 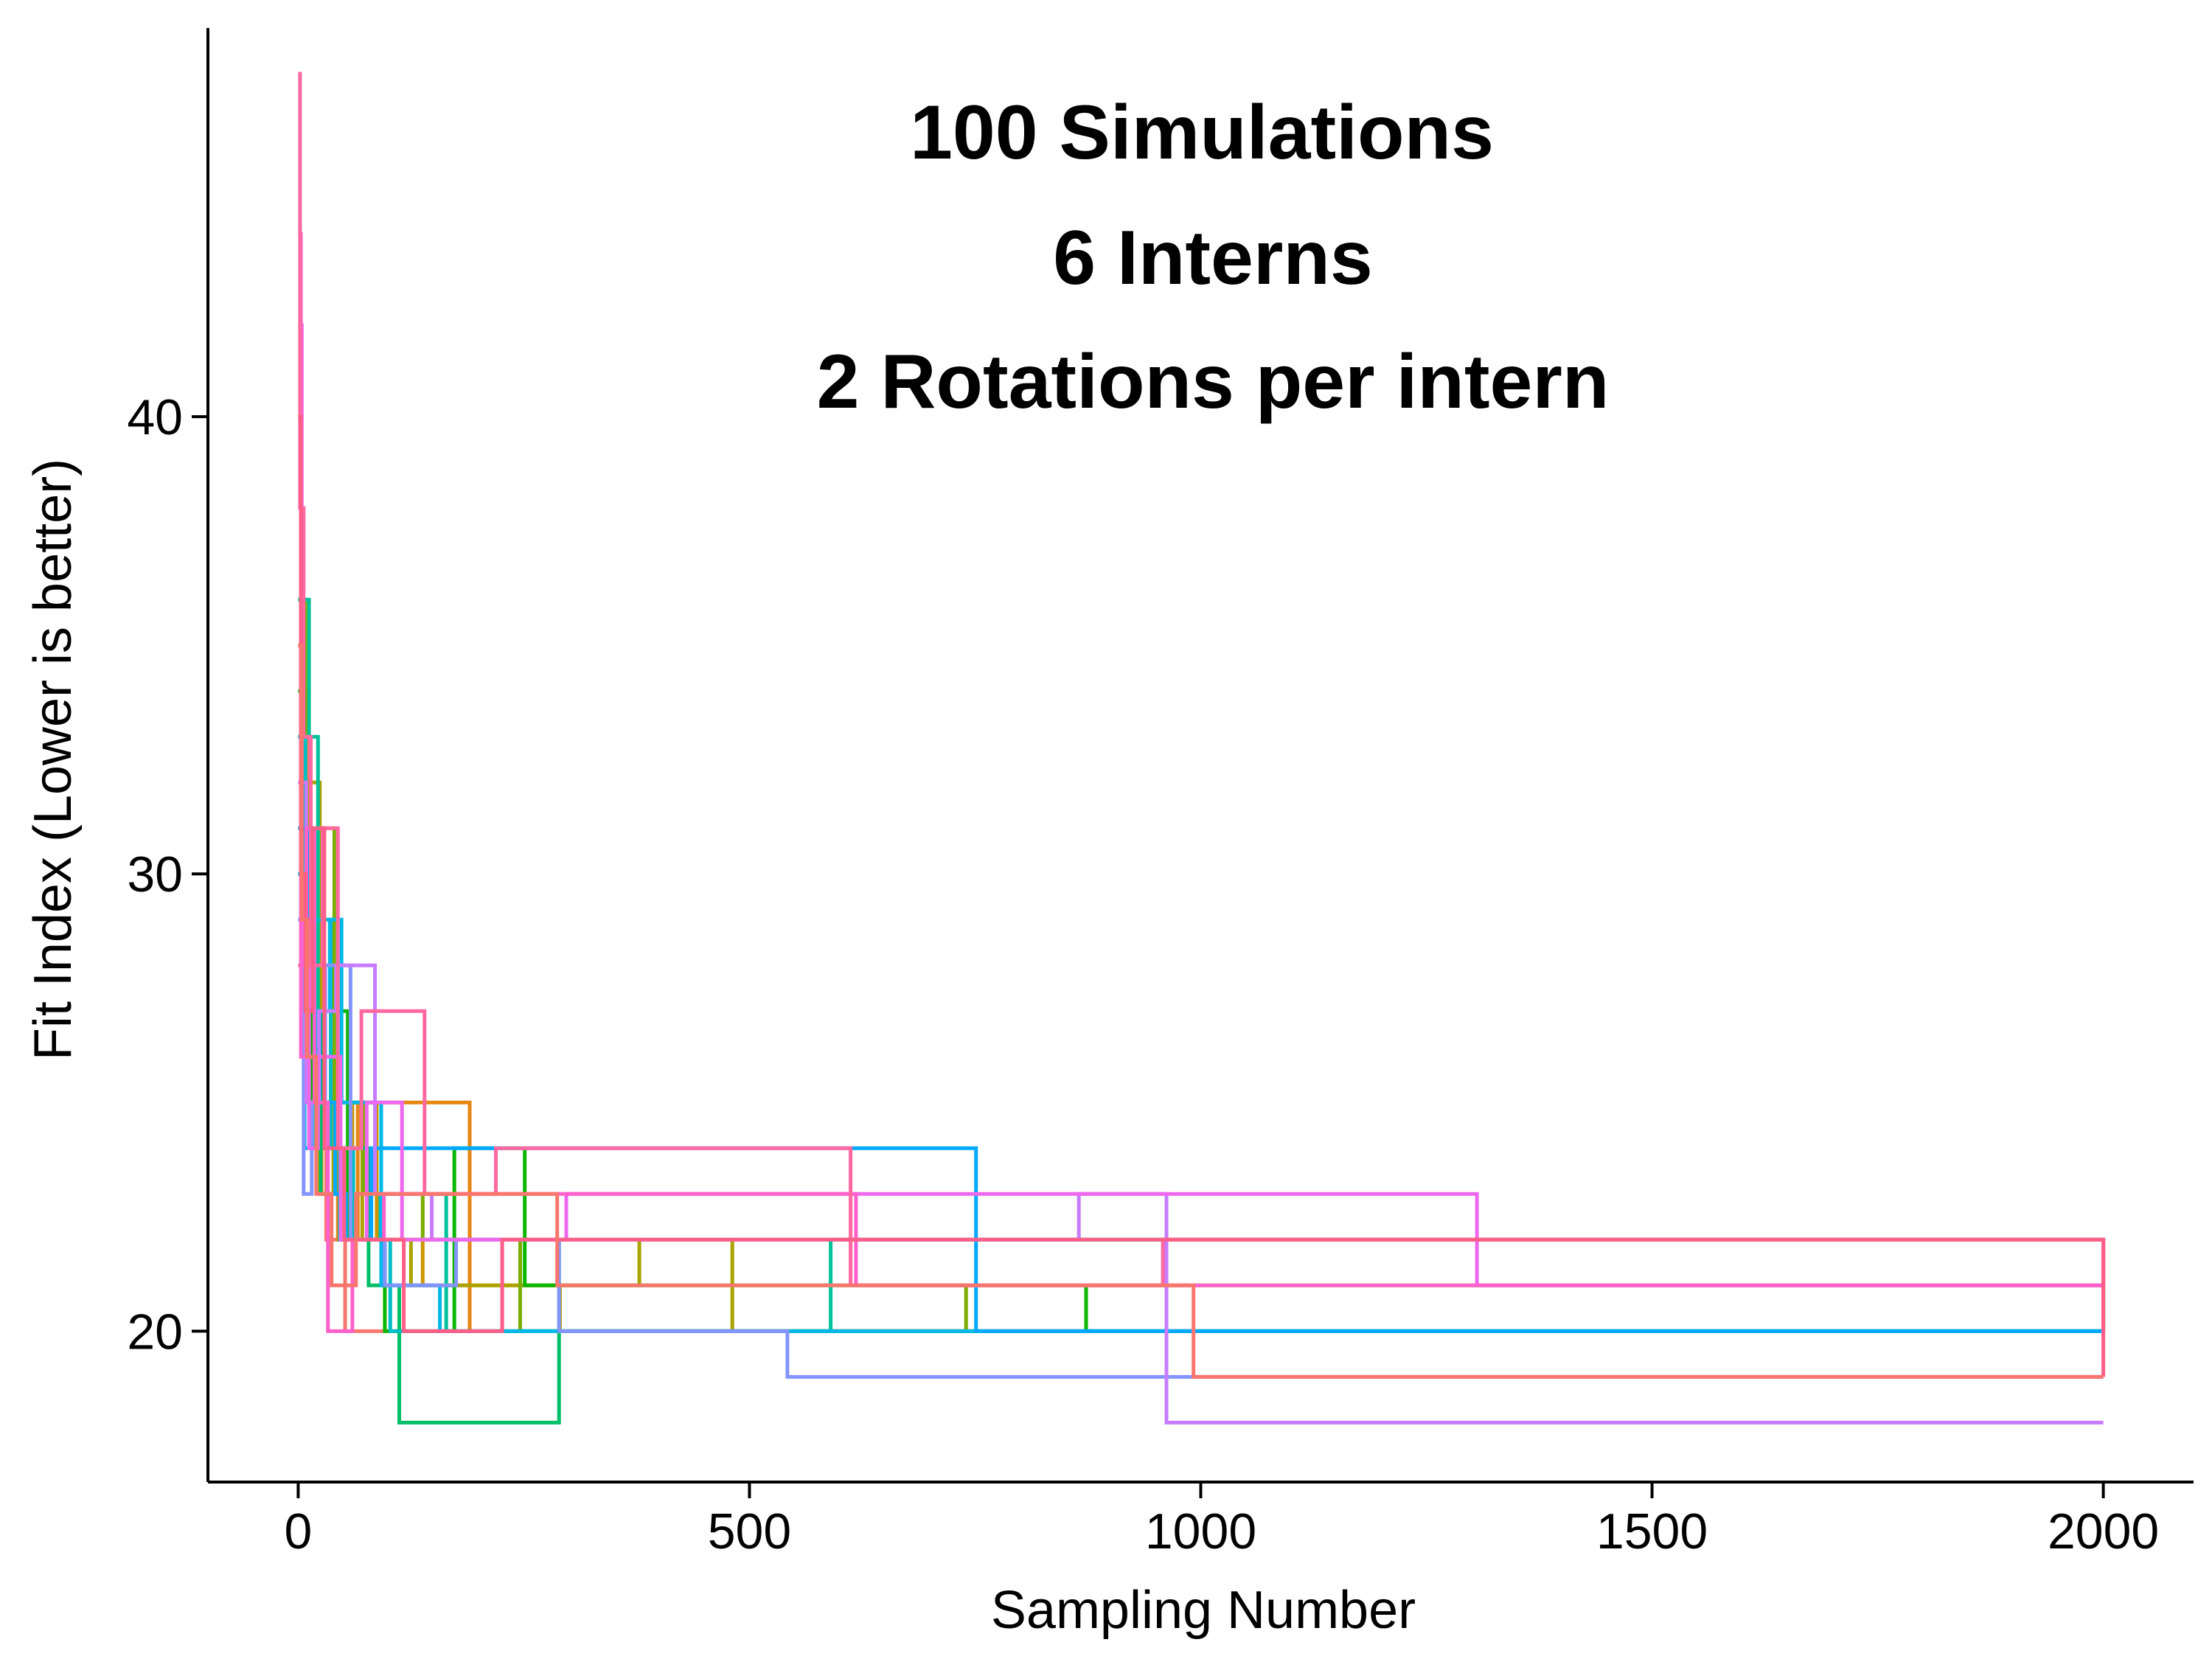 What do you see at coordinates (155, 1332) in the screenshot?
I see `y-tick-label: 20` at bounding box center [155, 1332].